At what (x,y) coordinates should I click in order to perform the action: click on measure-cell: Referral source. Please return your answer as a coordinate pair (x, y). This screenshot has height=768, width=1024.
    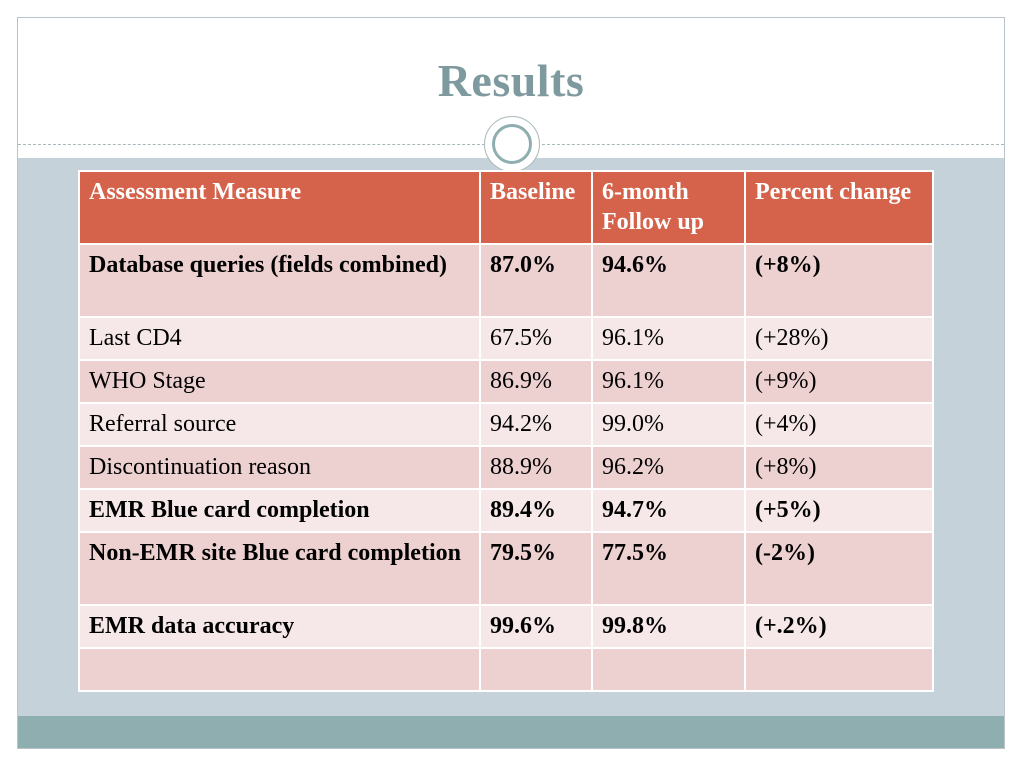
    Looking at the image, I should click on (279, 424).